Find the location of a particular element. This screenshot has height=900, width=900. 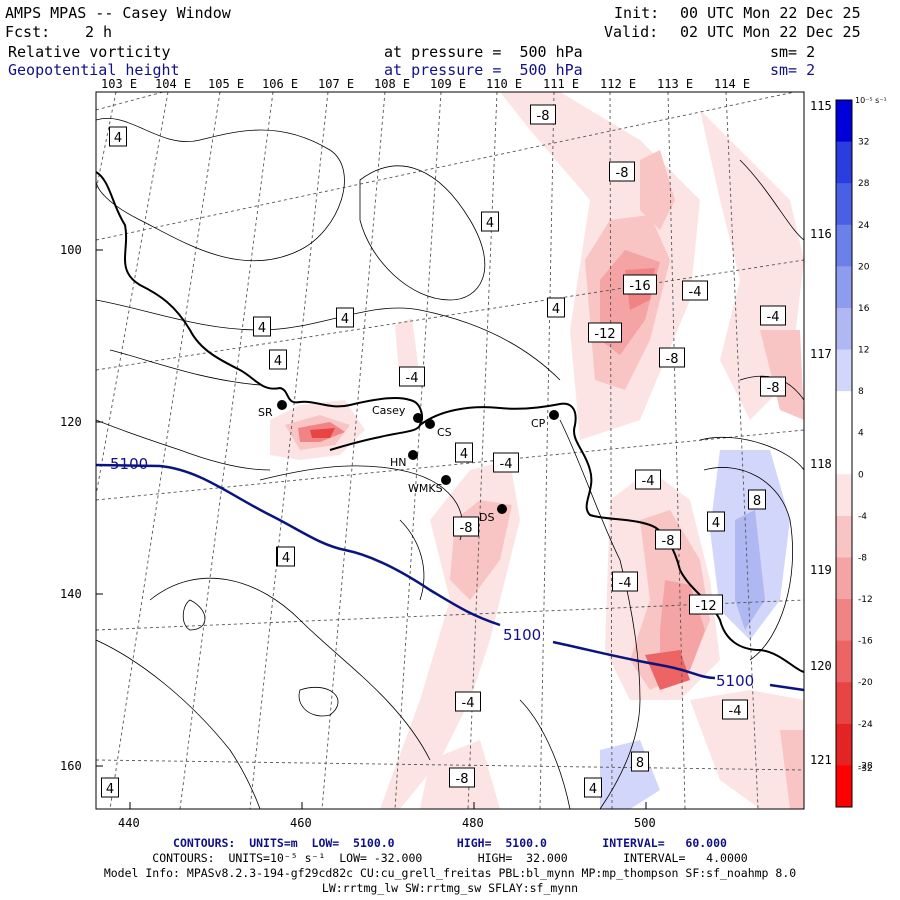

station-dot-sr is located at coordinates (282, 405).